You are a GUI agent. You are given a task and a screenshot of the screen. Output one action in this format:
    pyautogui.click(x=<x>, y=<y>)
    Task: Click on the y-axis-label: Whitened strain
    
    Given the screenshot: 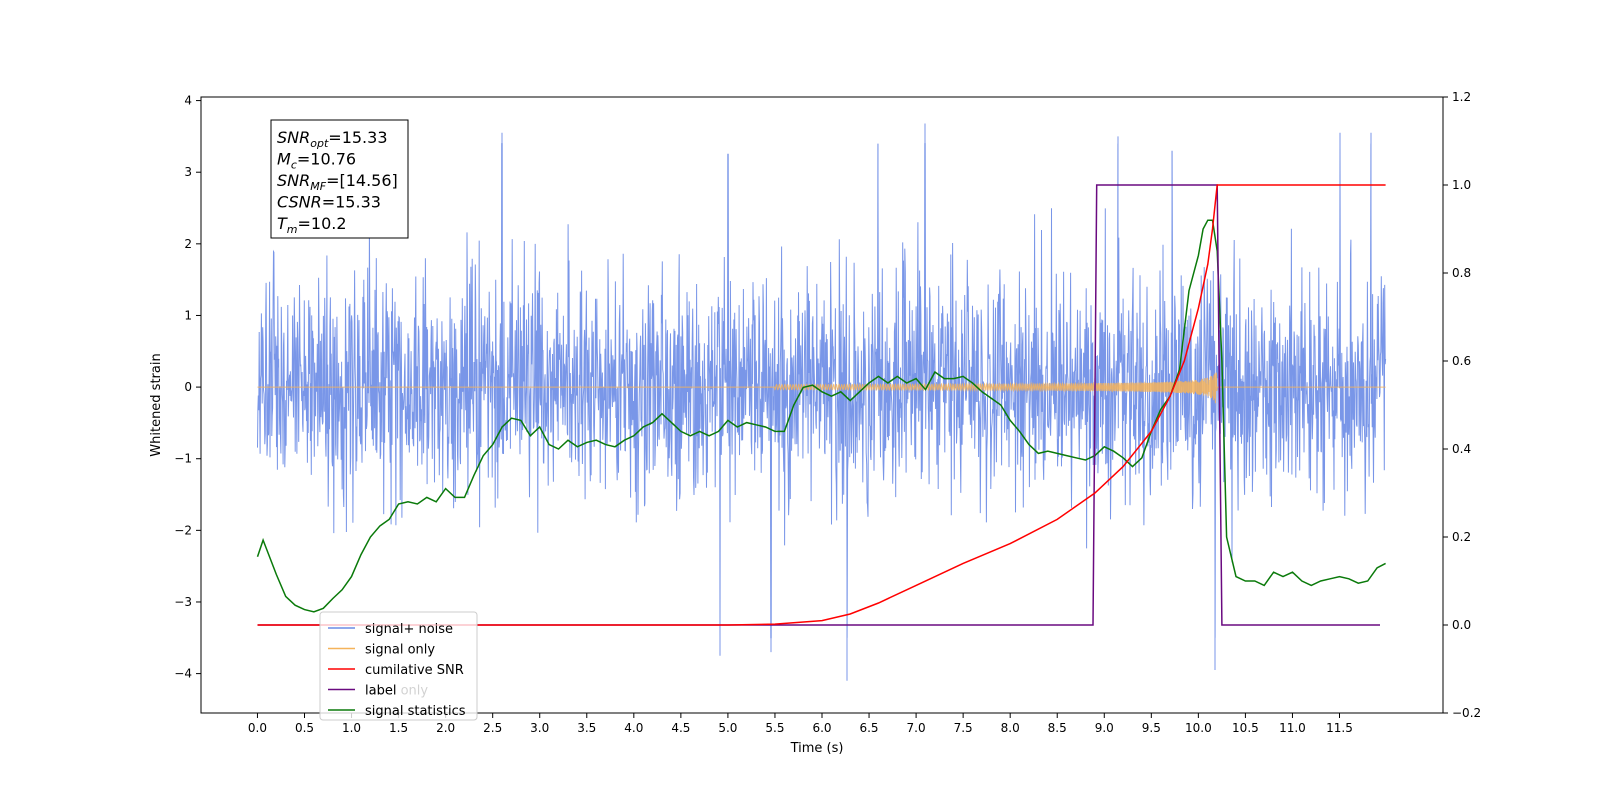 What is the action you would take?
    pyautogui.click(x=156, y=404)
    